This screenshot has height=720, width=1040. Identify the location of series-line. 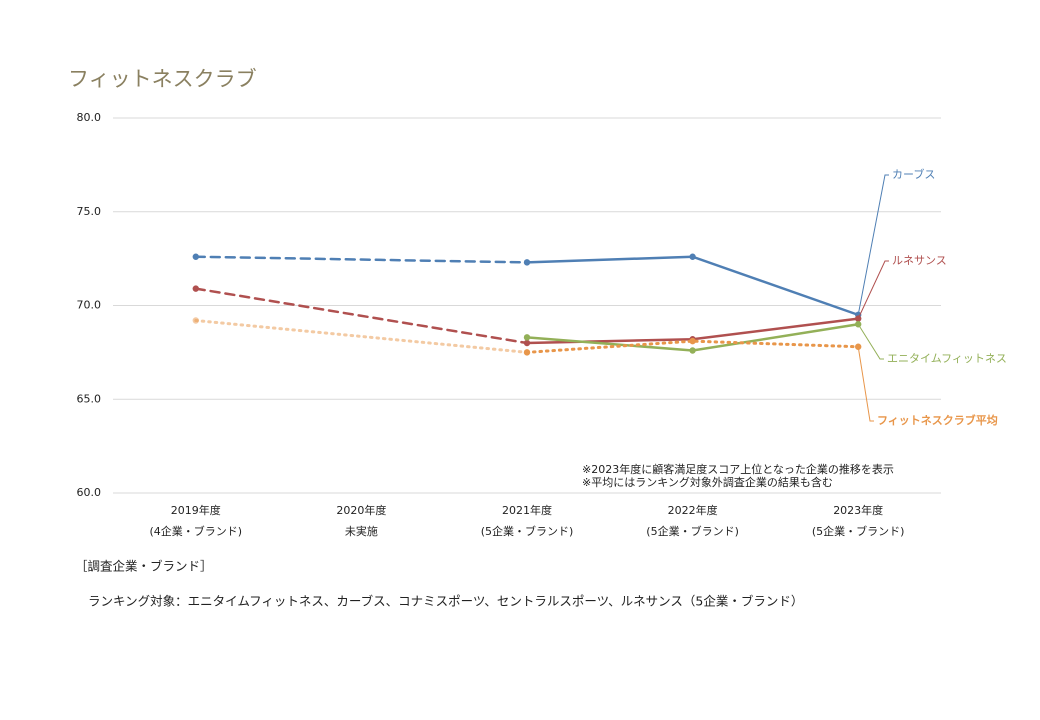
(692, 286).